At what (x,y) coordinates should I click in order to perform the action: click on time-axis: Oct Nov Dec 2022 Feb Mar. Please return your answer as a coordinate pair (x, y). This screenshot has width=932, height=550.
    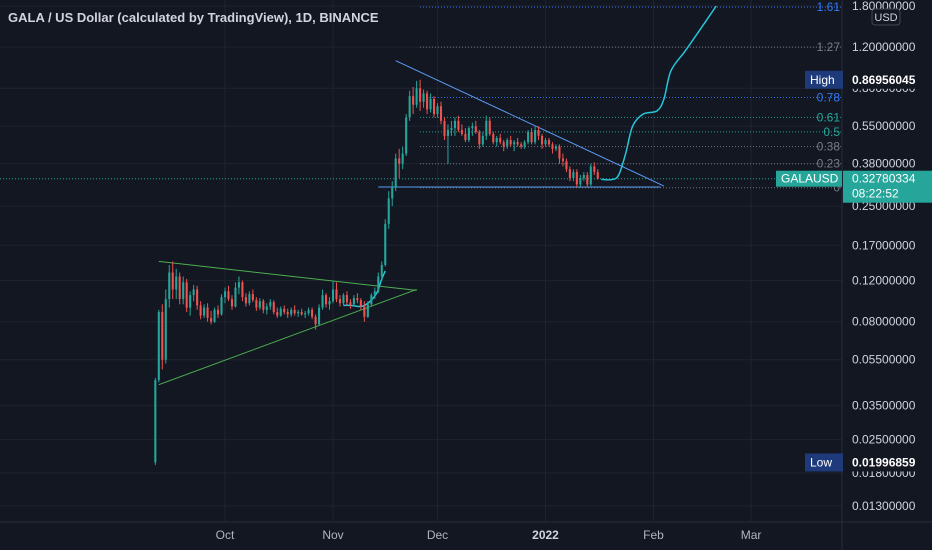
    Looking at the image, I should click on (466, 531).